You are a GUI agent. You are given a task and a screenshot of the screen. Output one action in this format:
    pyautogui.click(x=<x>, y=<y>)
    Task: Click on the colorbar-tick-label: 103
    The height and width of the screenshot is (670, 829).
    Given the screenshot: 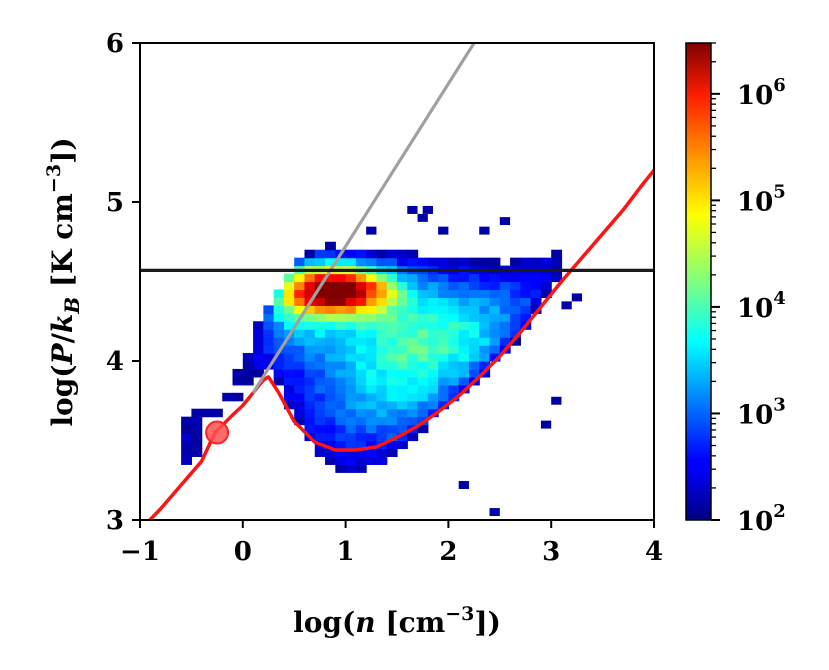 What is the action you would take?
    pyautogui.click(x=761, y=412)
    